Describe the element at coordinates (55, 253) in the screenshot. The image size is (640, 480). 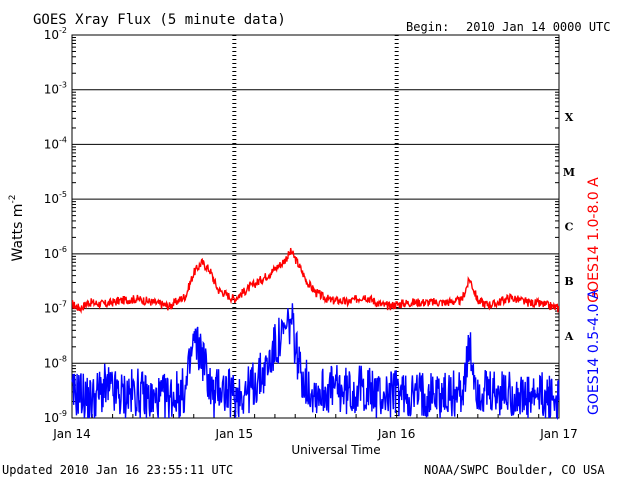
I see `y-tick-label: 10⁻⁶` at that location.